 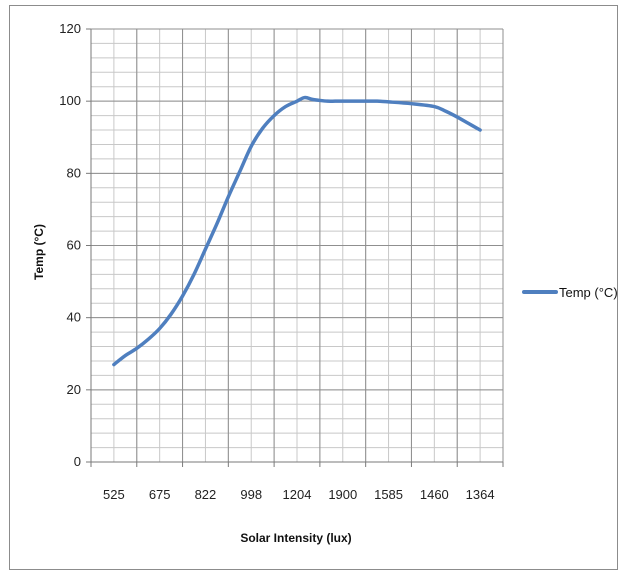 I want to click on y-tick-label: 40, so click(x=74, y=317).